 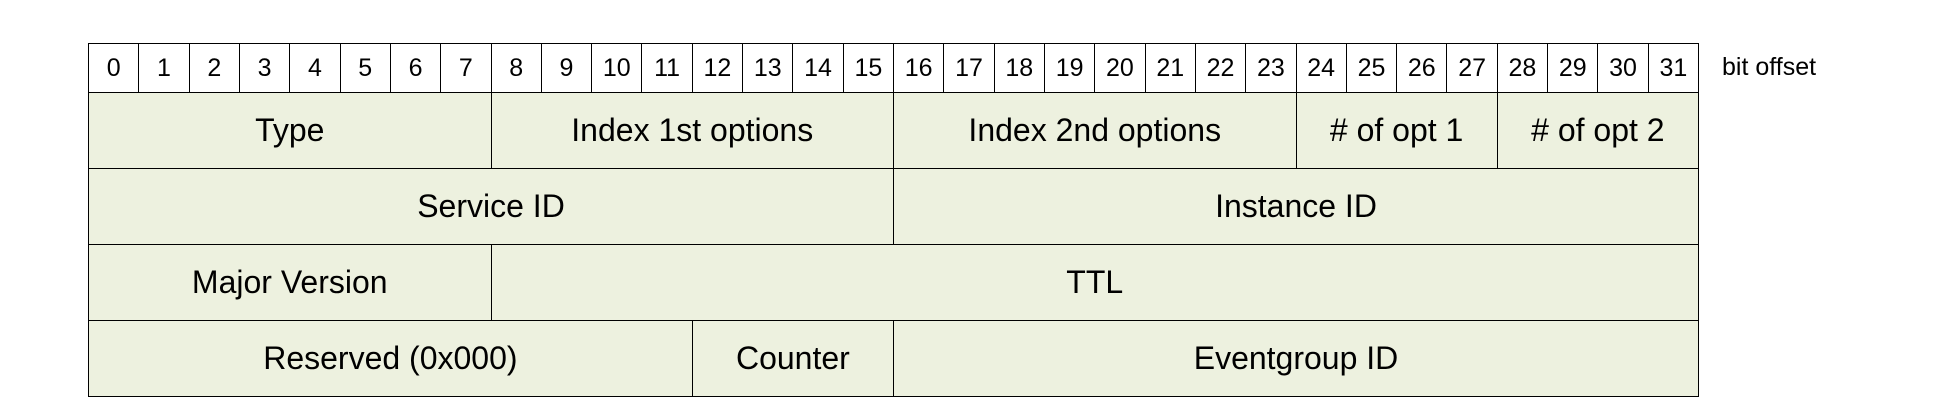 What do you see at coordinates (1296, 358) in the screenshot?
I see `field-eventgroup-id: Eventgroup ID` at bounding box center [1296, 358].